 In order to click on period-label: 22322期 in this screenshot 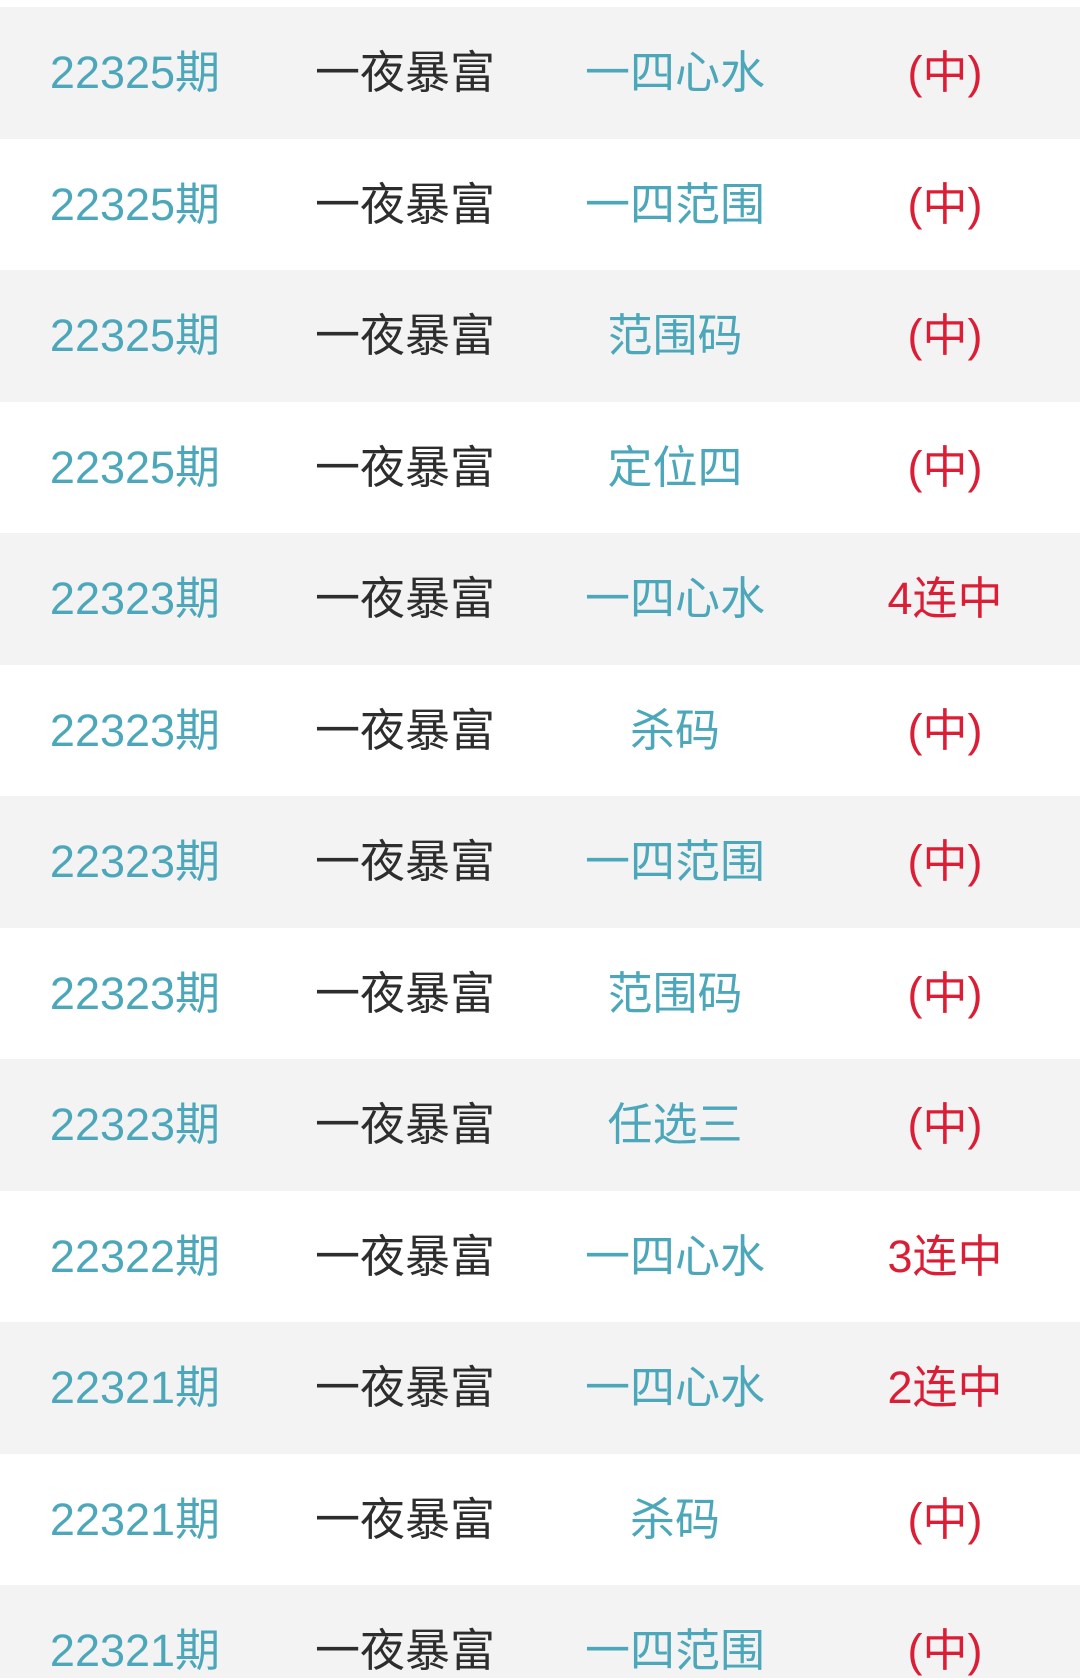, I will do `click(135, 1256)`.